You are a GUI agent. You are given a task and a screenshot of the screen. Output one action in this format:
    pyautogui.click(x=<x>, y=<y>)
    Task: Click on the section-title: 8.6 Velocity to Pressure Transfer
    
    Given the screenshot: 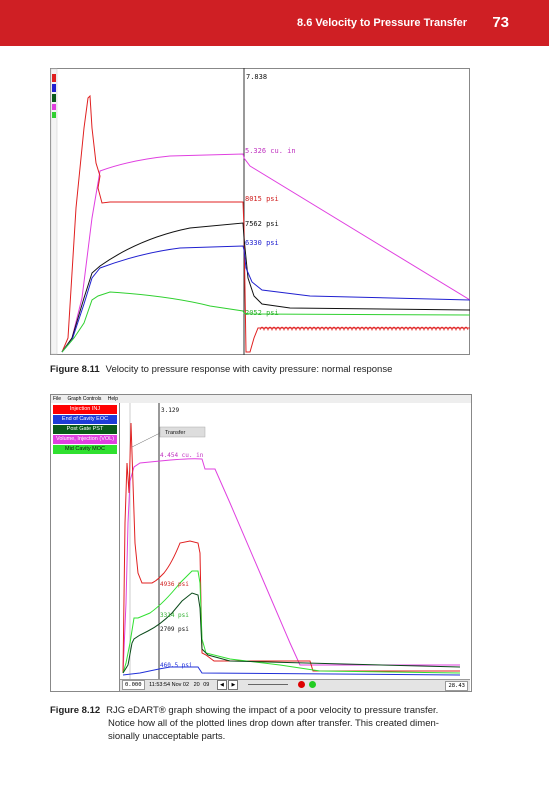 What is the action you would take?
    pyautogui.click(x=382, y=23)
    